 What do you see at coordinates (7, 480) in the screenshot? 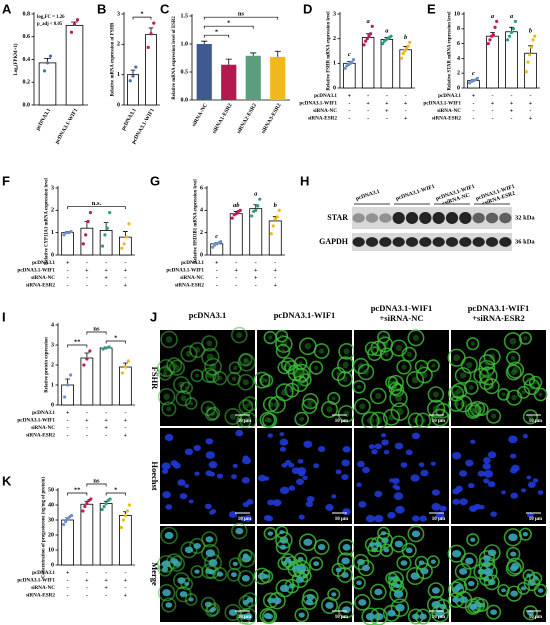
I see `panel-letter: K` at bounding box center [7, 480].